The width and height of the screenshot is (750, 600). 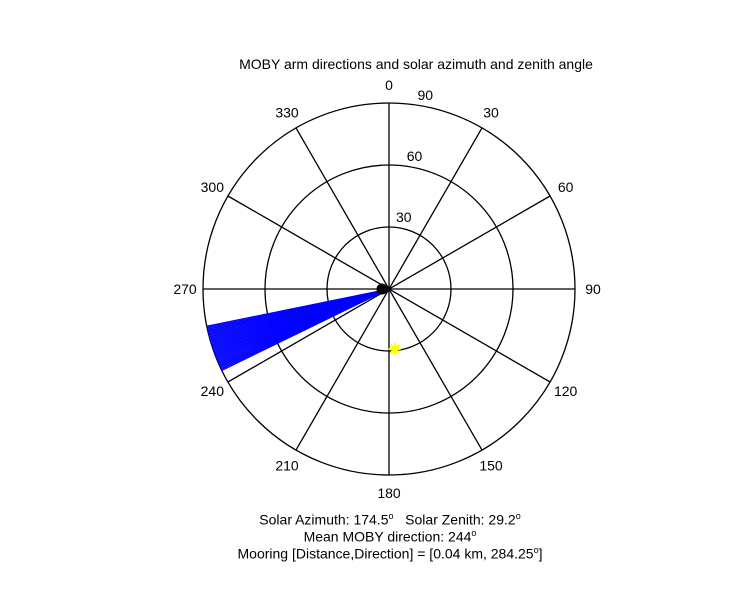 What do you see at coordinates (324, 519) in the screenshot?
I see `solar-azimuth-text: Solar Azimuth: 174.5` at bounding box center [324, 519].